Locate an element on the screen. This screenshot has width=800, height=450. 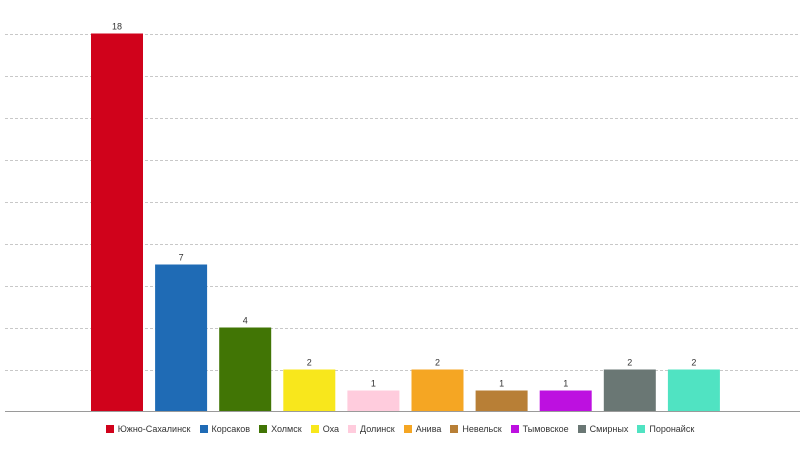
legend-label: Анива is located at coordinates (428, 429).